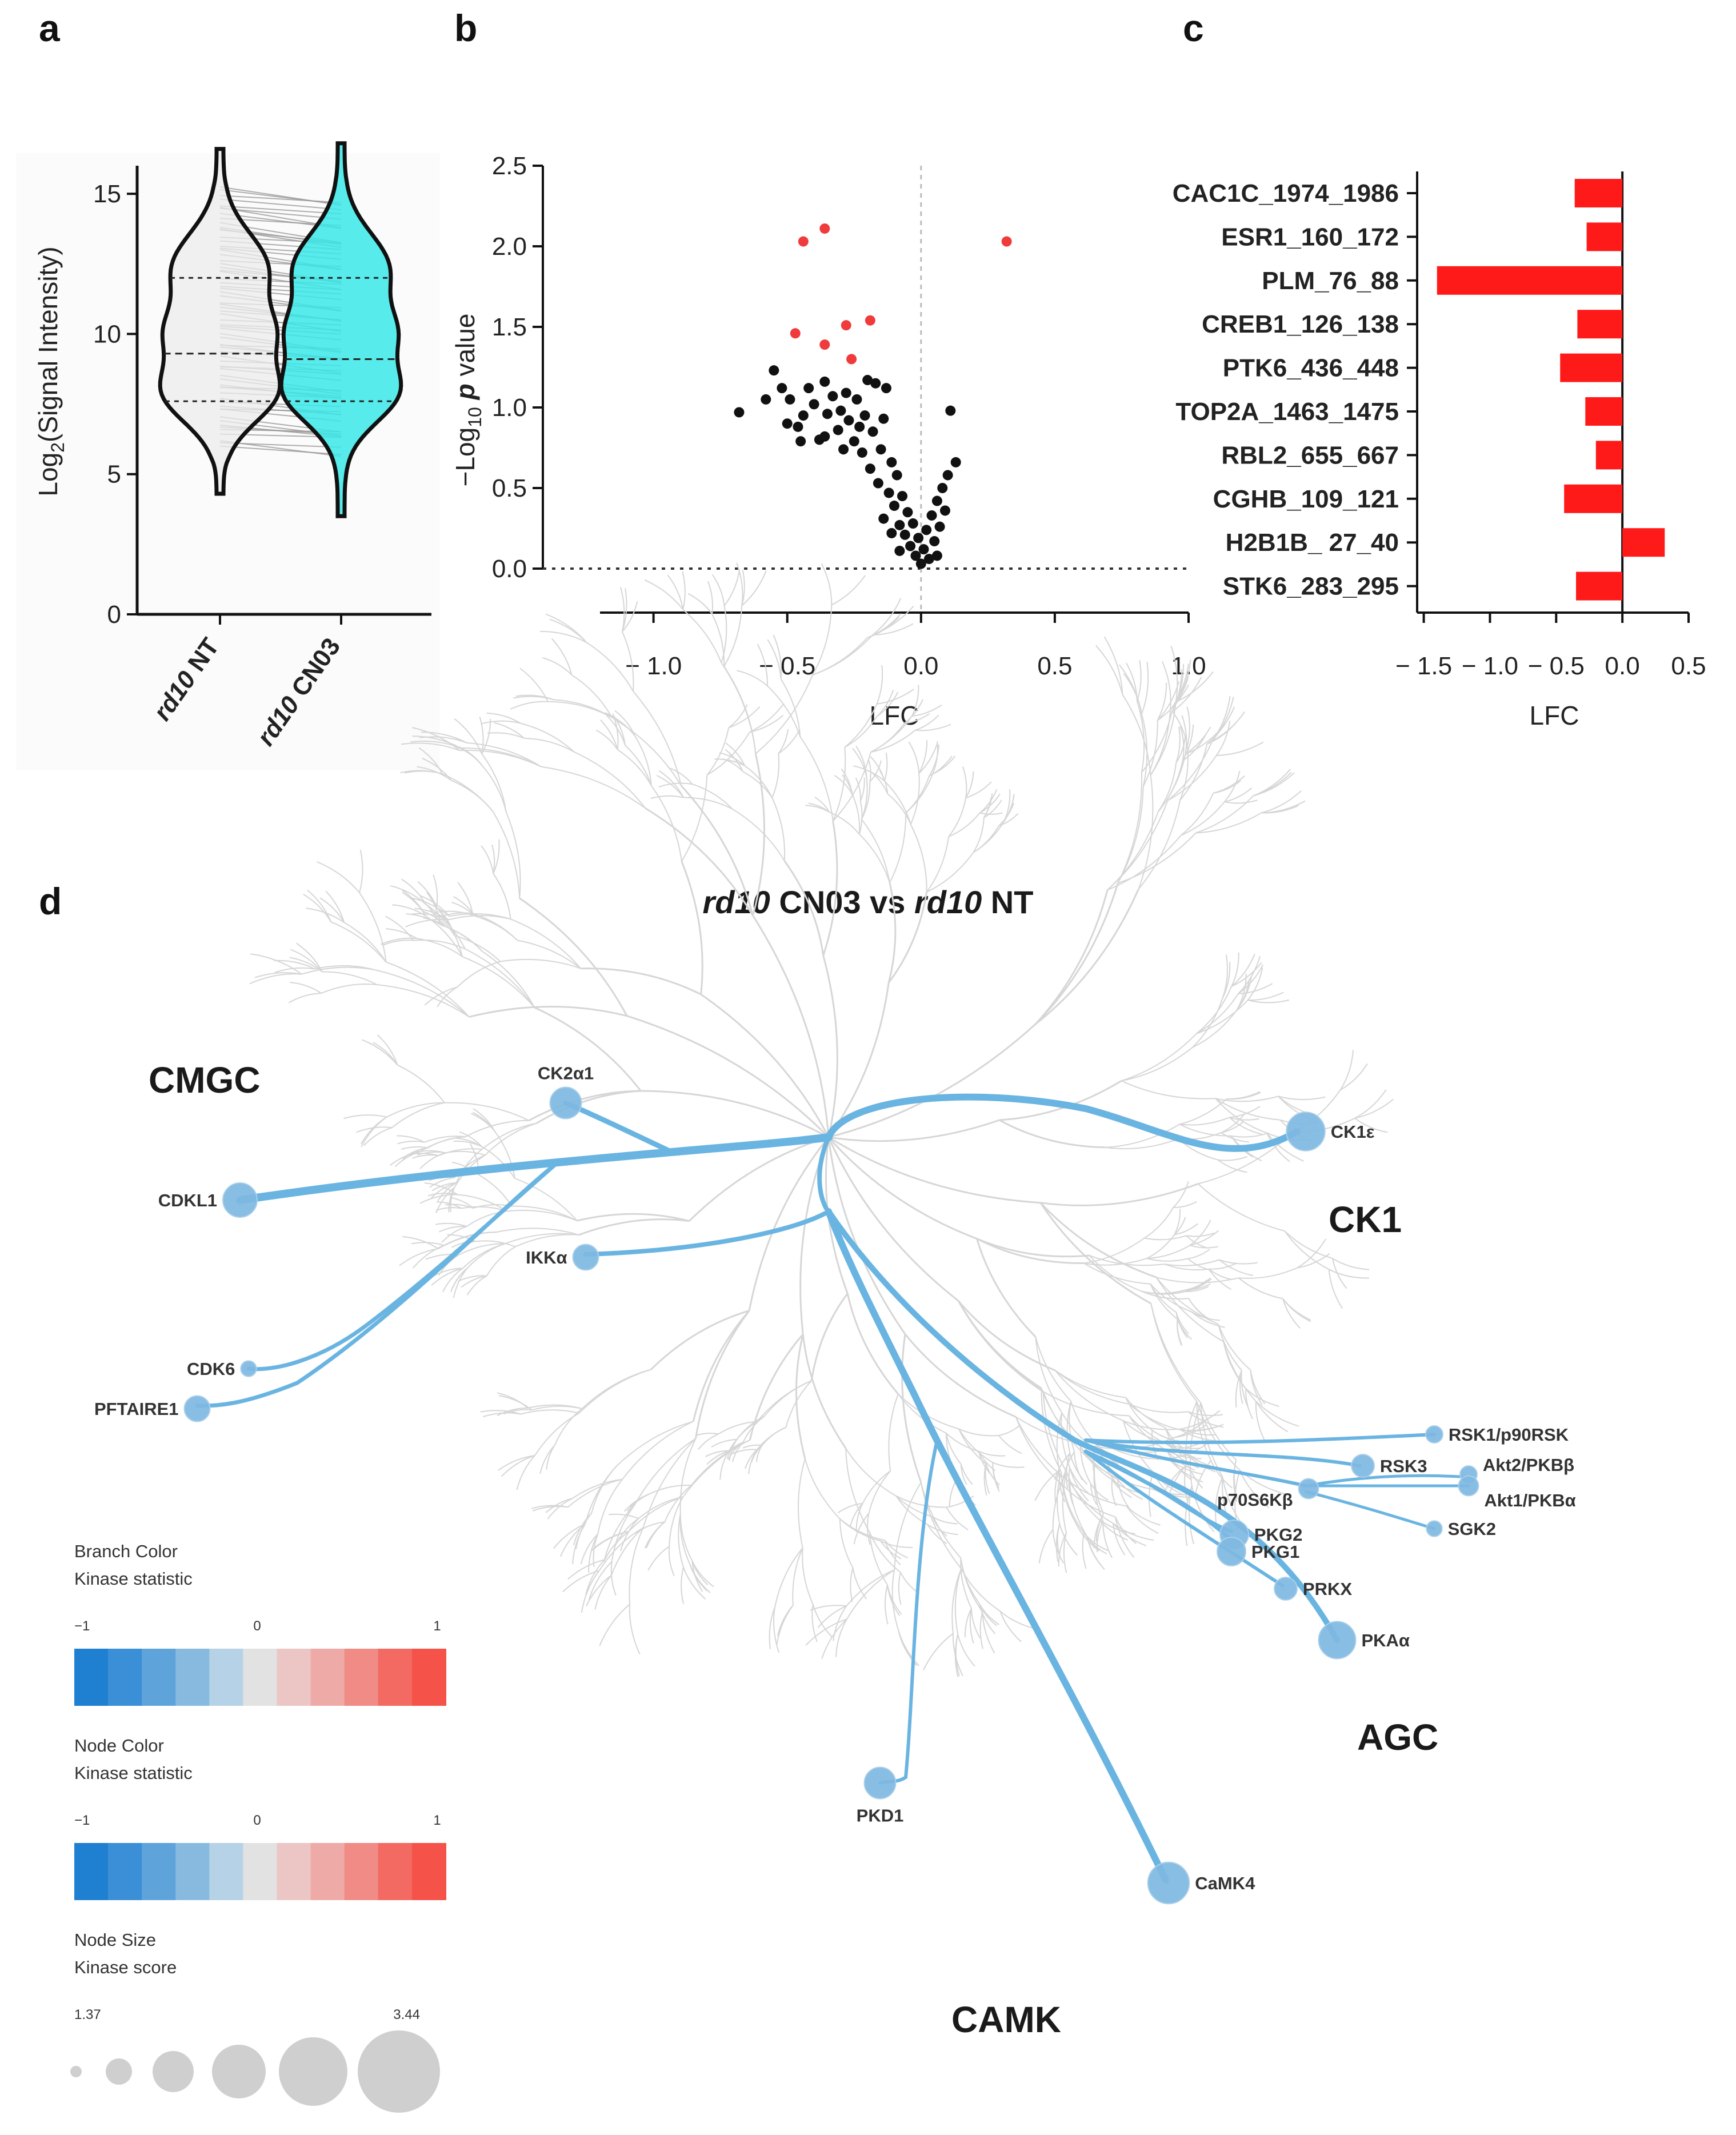 Image resolution: width=1736 pixels, height=2135 pixels. What do you see at coordinates (82, 1626) in the screenshot?
I see `legend-branch-min: −1` at bounding box center [82, 1626].